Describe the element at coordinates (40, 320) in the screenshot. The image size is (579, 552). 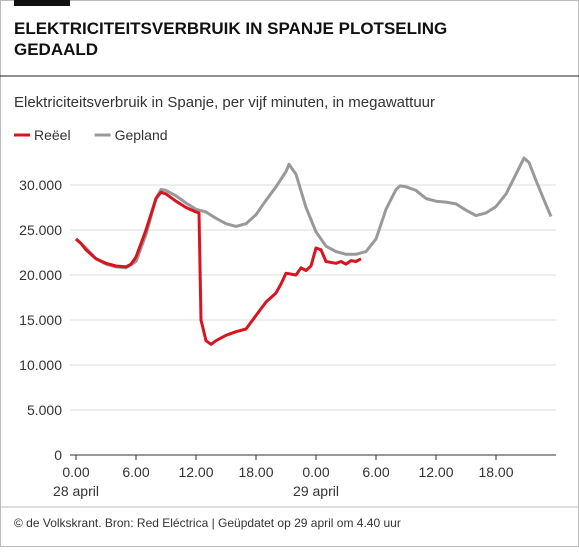
I see `y-tick-label: 15.000` at that location.